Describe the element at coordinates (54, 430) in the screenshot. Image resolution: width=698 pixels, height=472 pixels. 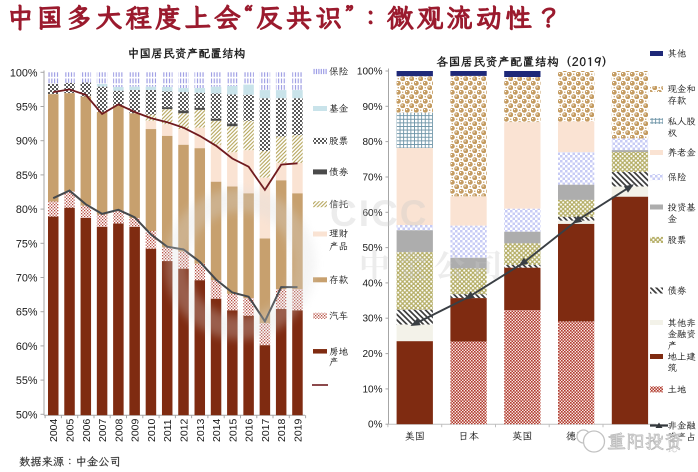
I see `svg-text: 2004` at that location.